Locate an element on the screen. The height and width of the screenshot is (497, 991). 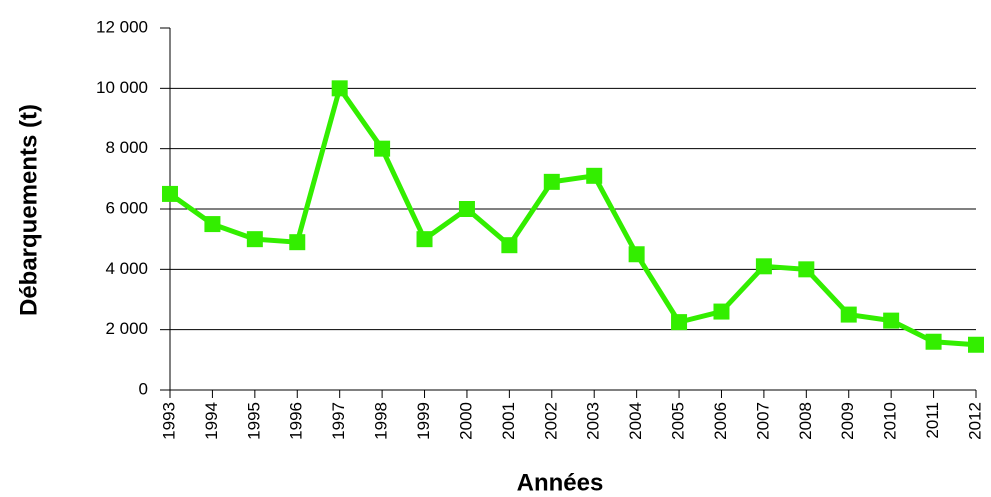
x-axis-title: Années is located at coordinates (560, 482).